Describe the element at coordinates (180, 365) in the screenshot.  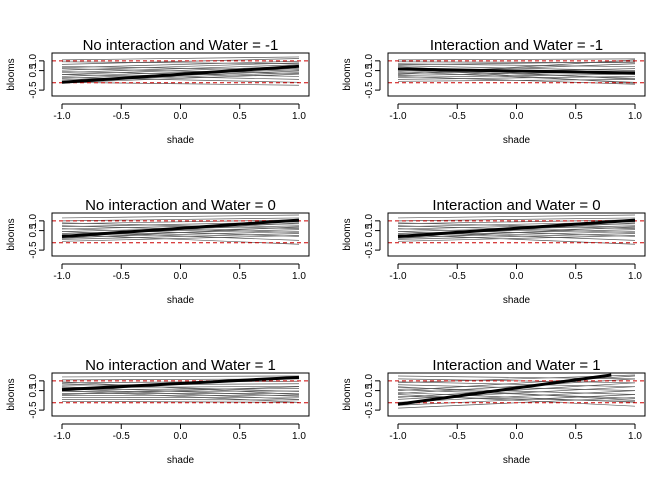
I see `chart-title: No interaction and Water = 1` at that location.